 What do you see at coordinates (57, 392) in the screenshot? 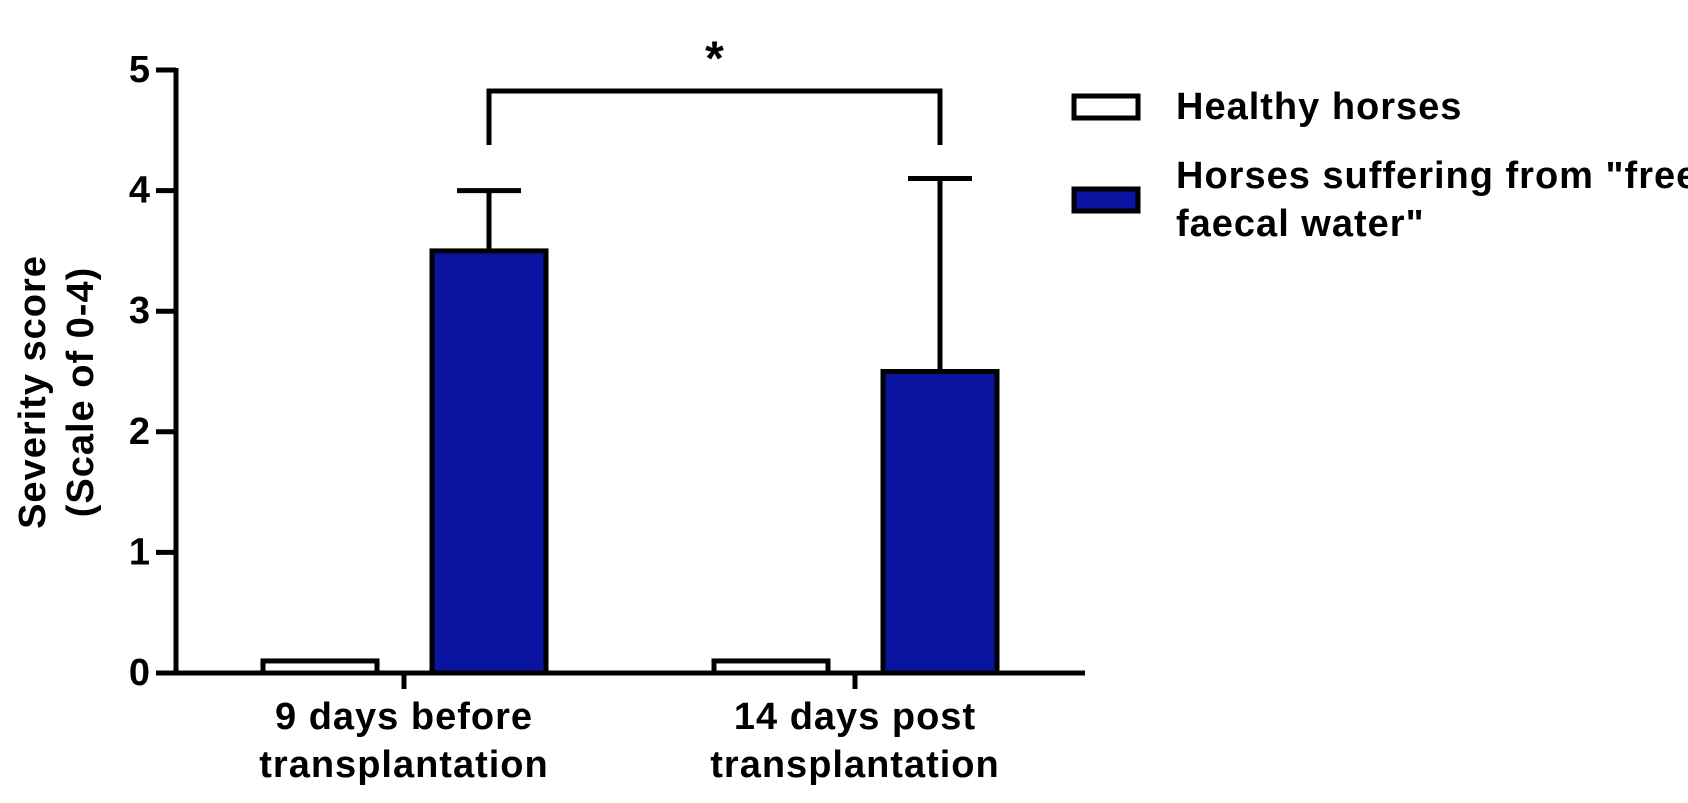
I see `y-axis-label: Severity score (Scale of 0-4)` at bounding box center [57, 392].